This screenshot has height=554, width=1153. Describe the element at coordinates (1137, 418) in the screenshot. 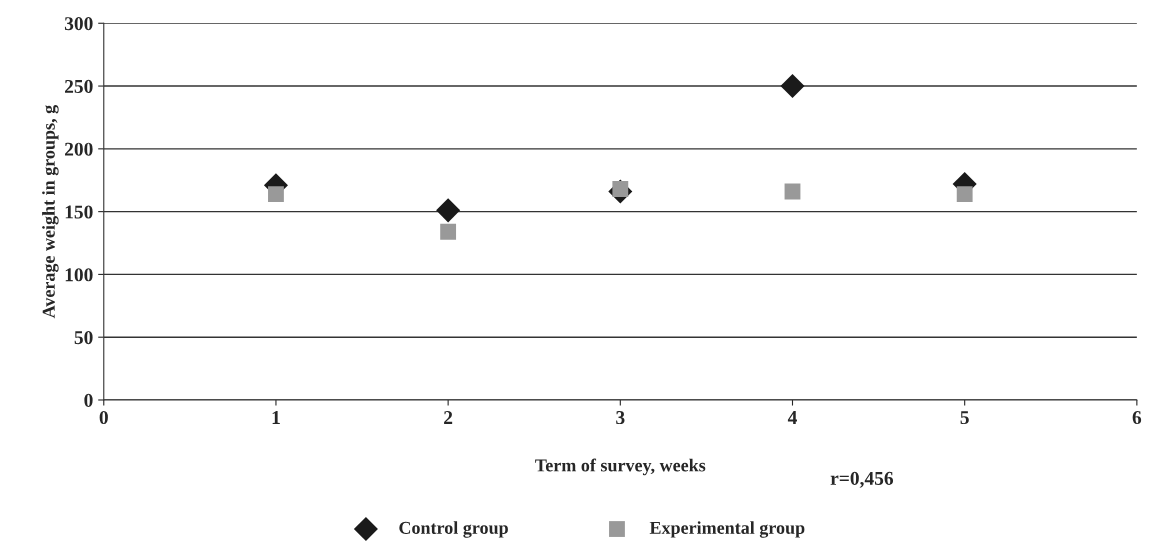

I see `x-tick-label: 6` at that location.